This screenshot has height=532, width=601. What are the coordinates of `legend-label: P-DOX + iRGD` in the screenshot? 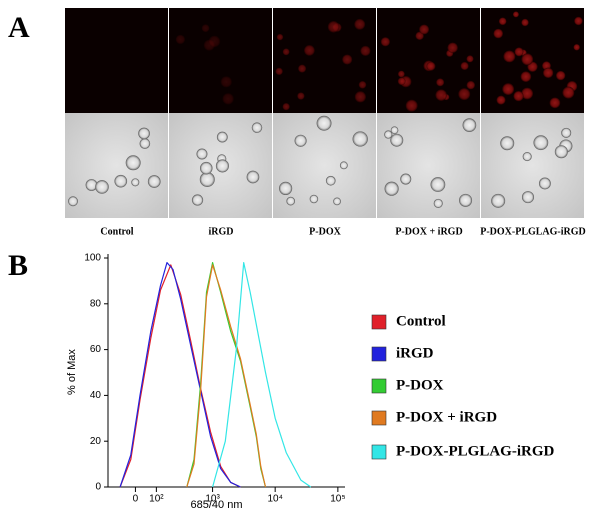 It's located at (446, 417).